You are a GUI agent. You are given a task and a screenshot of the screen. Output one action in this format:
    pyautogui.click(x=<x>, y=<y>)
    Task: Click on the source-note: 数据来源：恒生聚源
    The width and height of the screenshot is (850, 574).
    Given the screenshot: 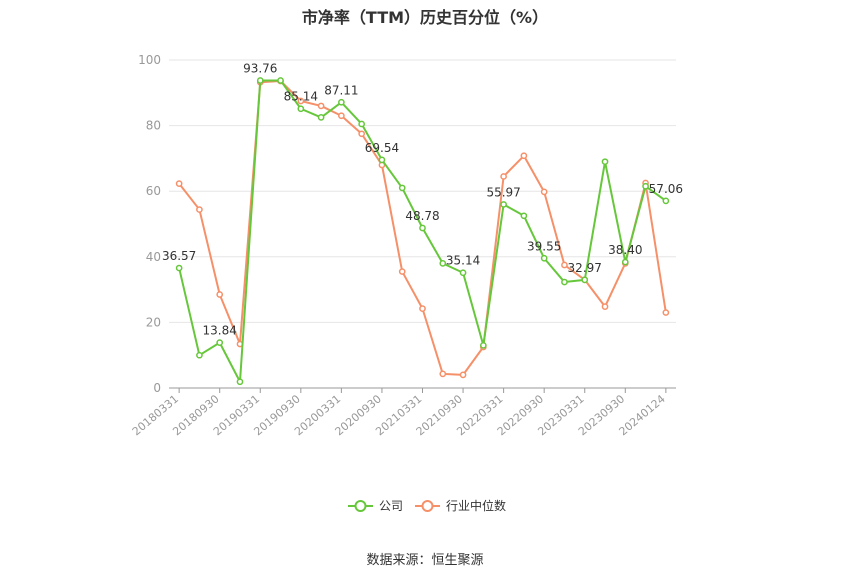 What is the action you would take?
    pyautogui.click(x=425, y=560)
    